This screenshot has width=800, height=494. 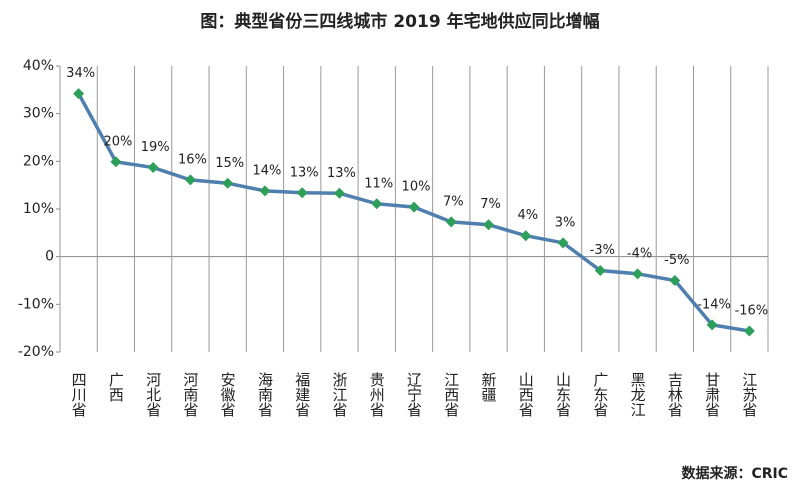 What do you see at coordinates (153, 394) in the screenshot?
I see `x-tick-label: 河北省` at bounding box center [153, 394].